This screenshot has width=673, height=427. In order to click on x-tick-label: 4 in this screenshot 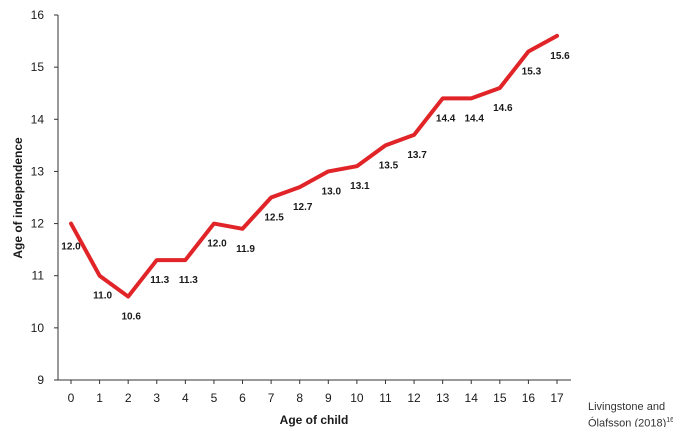, I will do `click(185, 398)`.